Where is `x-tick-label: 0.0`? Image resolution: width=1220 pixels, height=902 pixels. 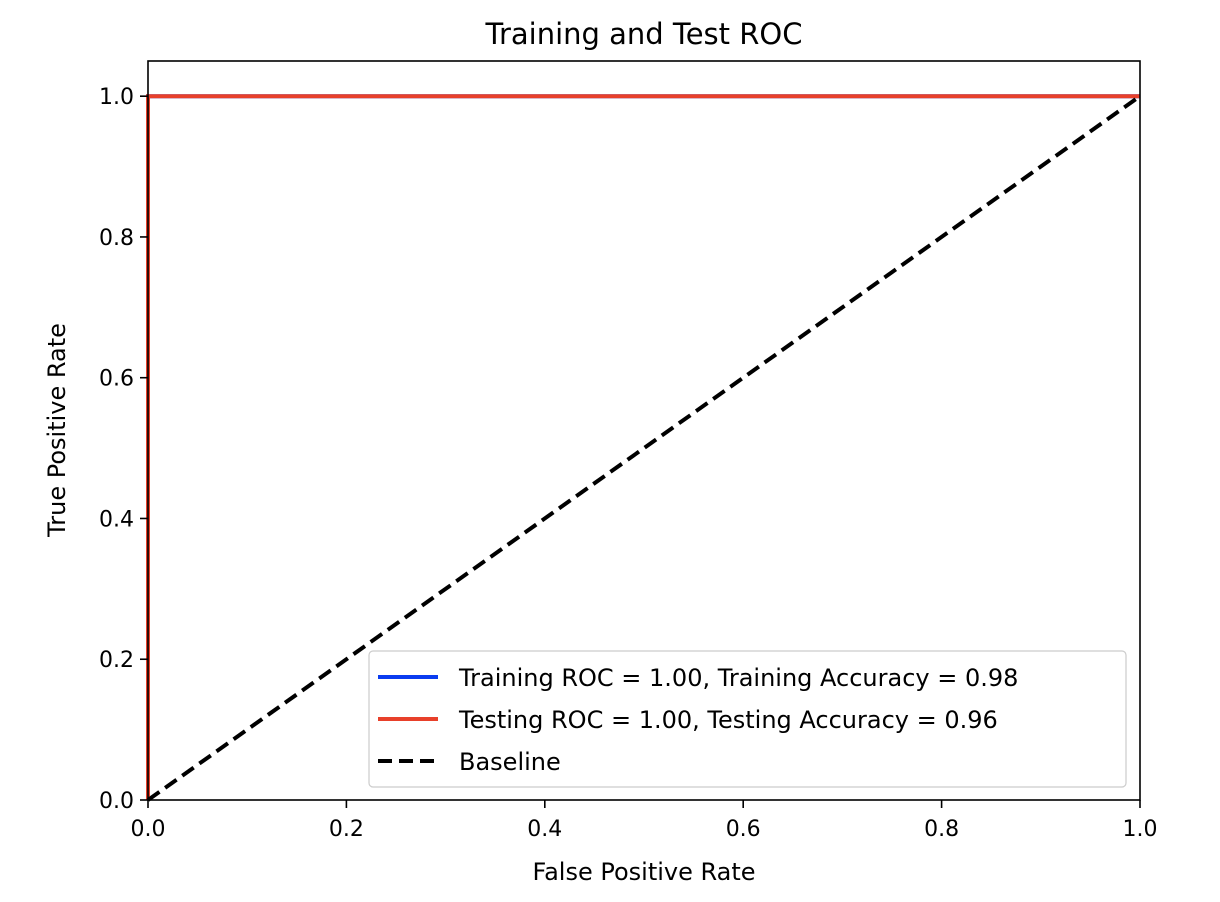
x-tick-label: 0.0 is located at coordinates (148, 829).